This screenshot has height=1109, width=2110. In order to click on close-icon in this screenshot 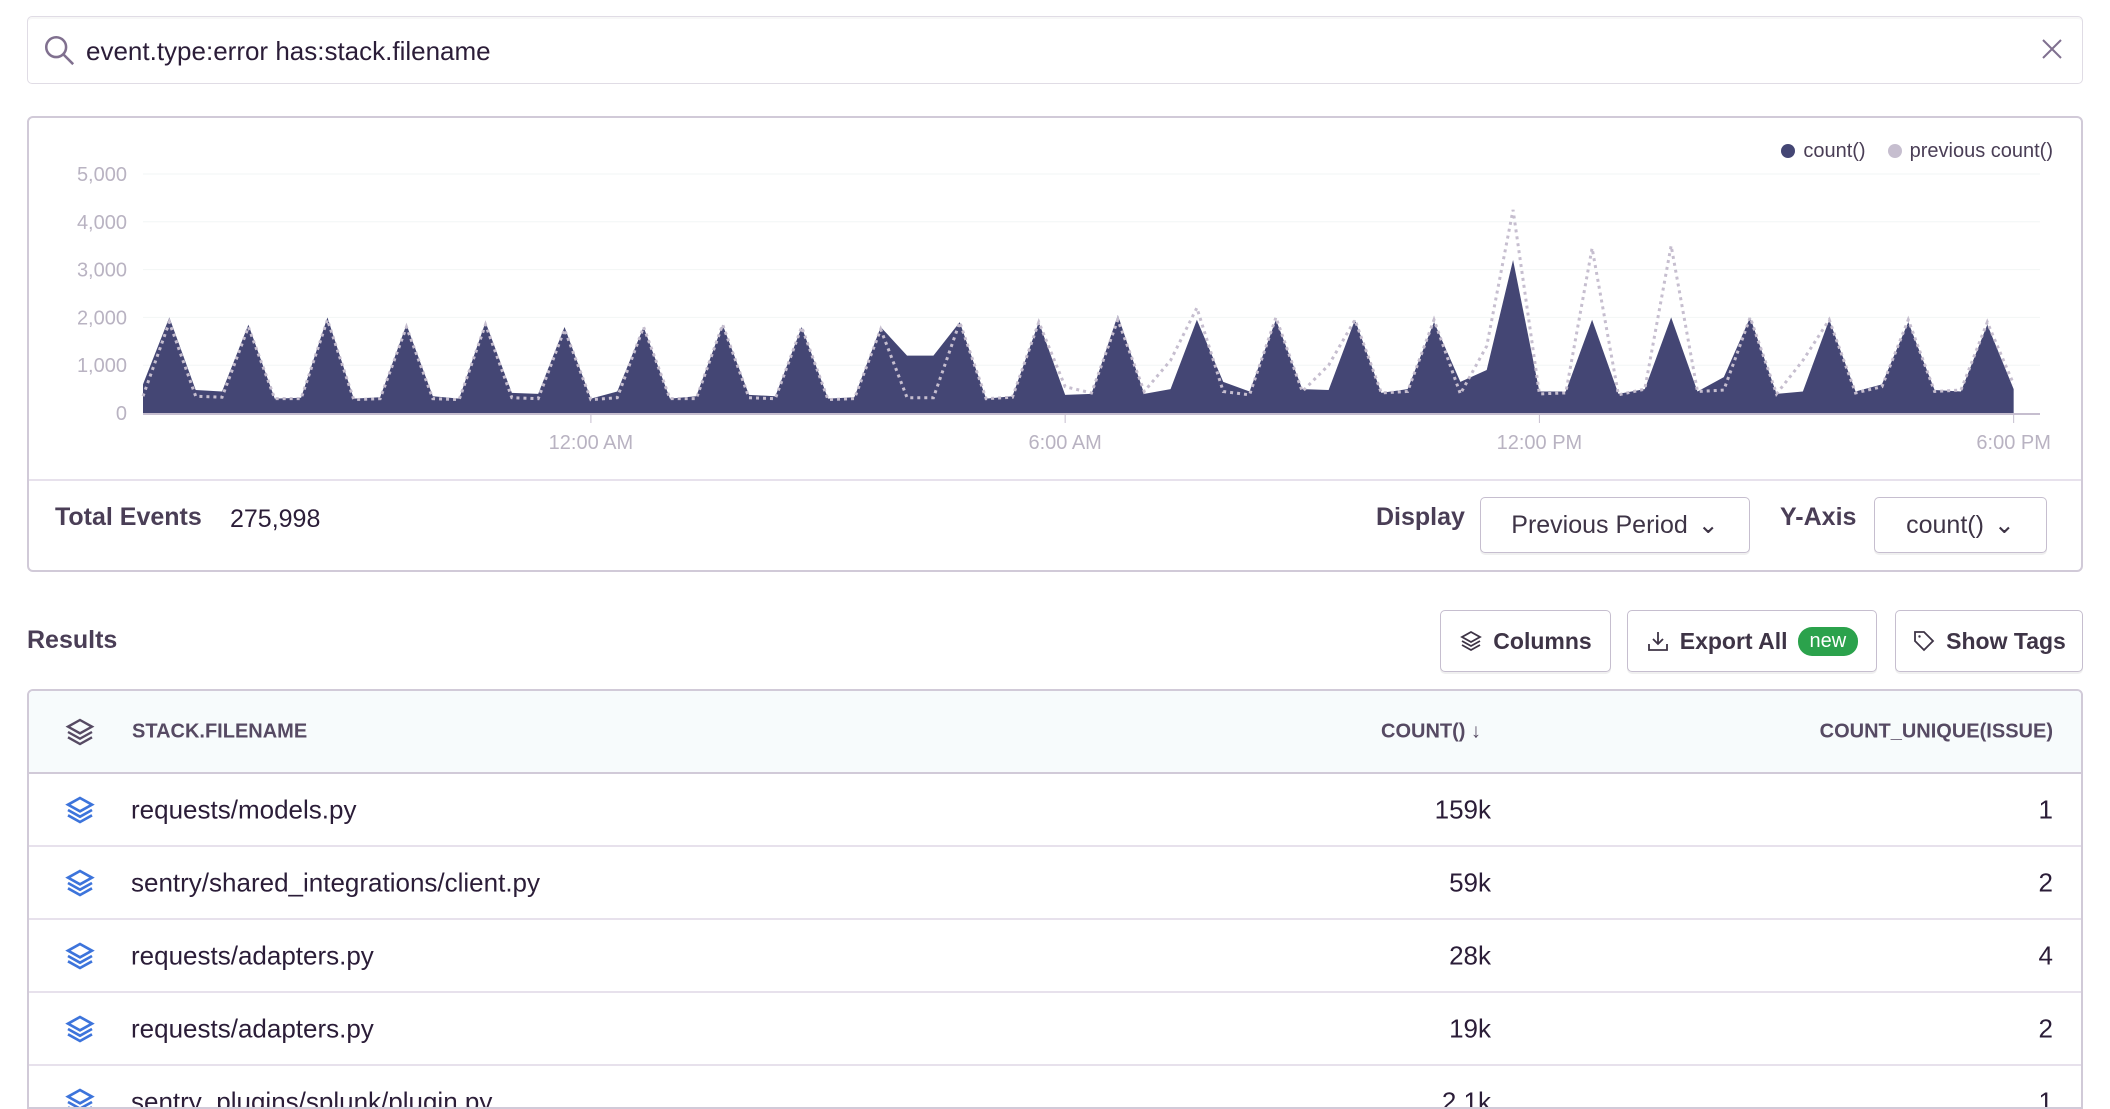, I will do `click(2052, 49)`.